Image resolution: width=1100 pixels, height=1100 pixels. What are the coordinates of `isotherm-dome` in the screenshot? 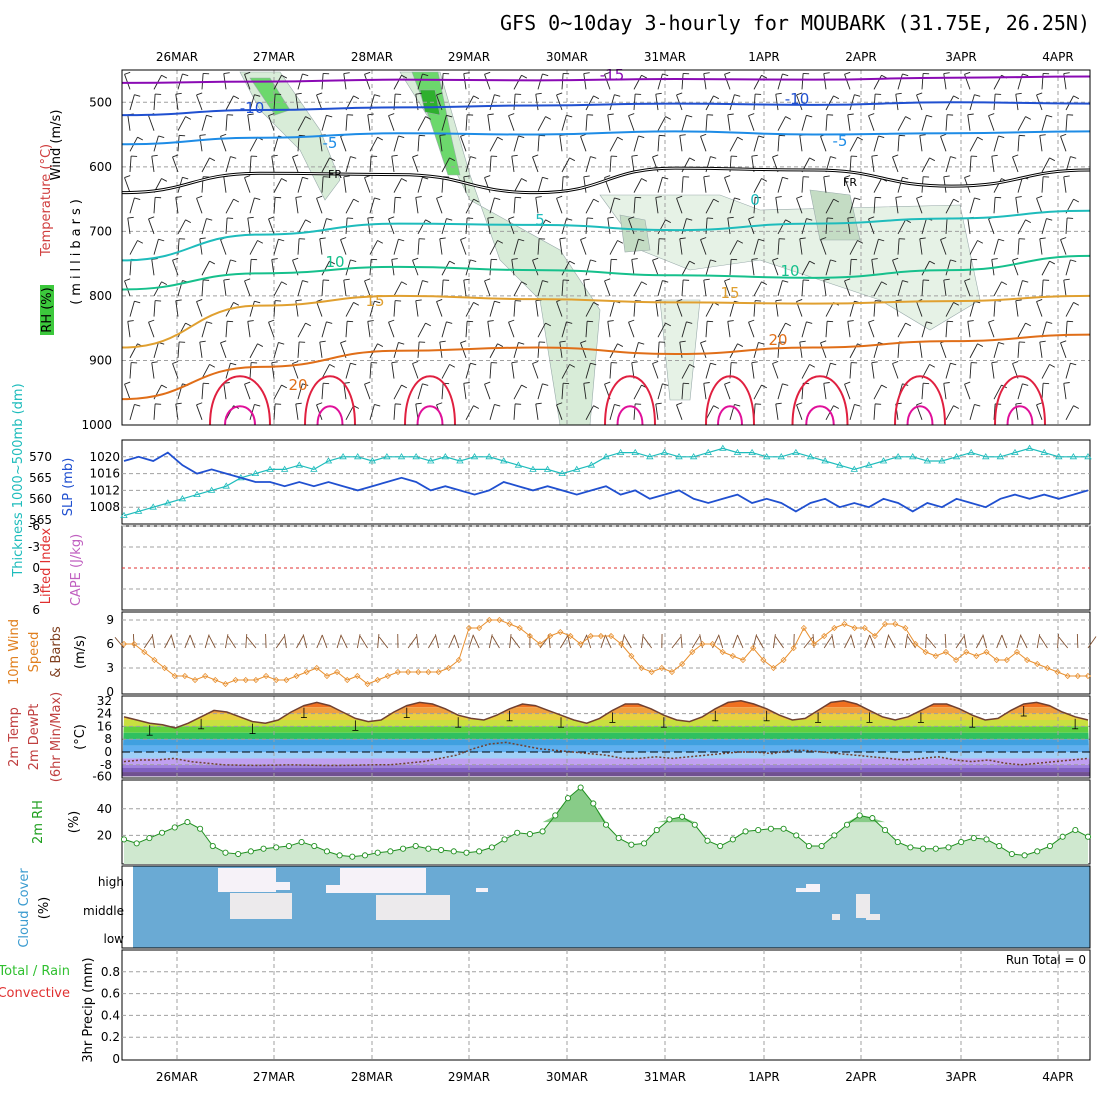 It's located at (730, 400).